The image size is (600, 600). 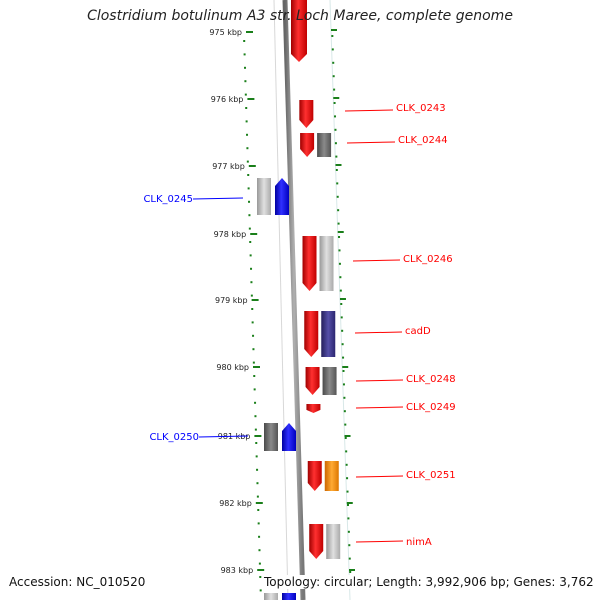 I want to click on inner-ring-guide, so click(x=281, y=300).